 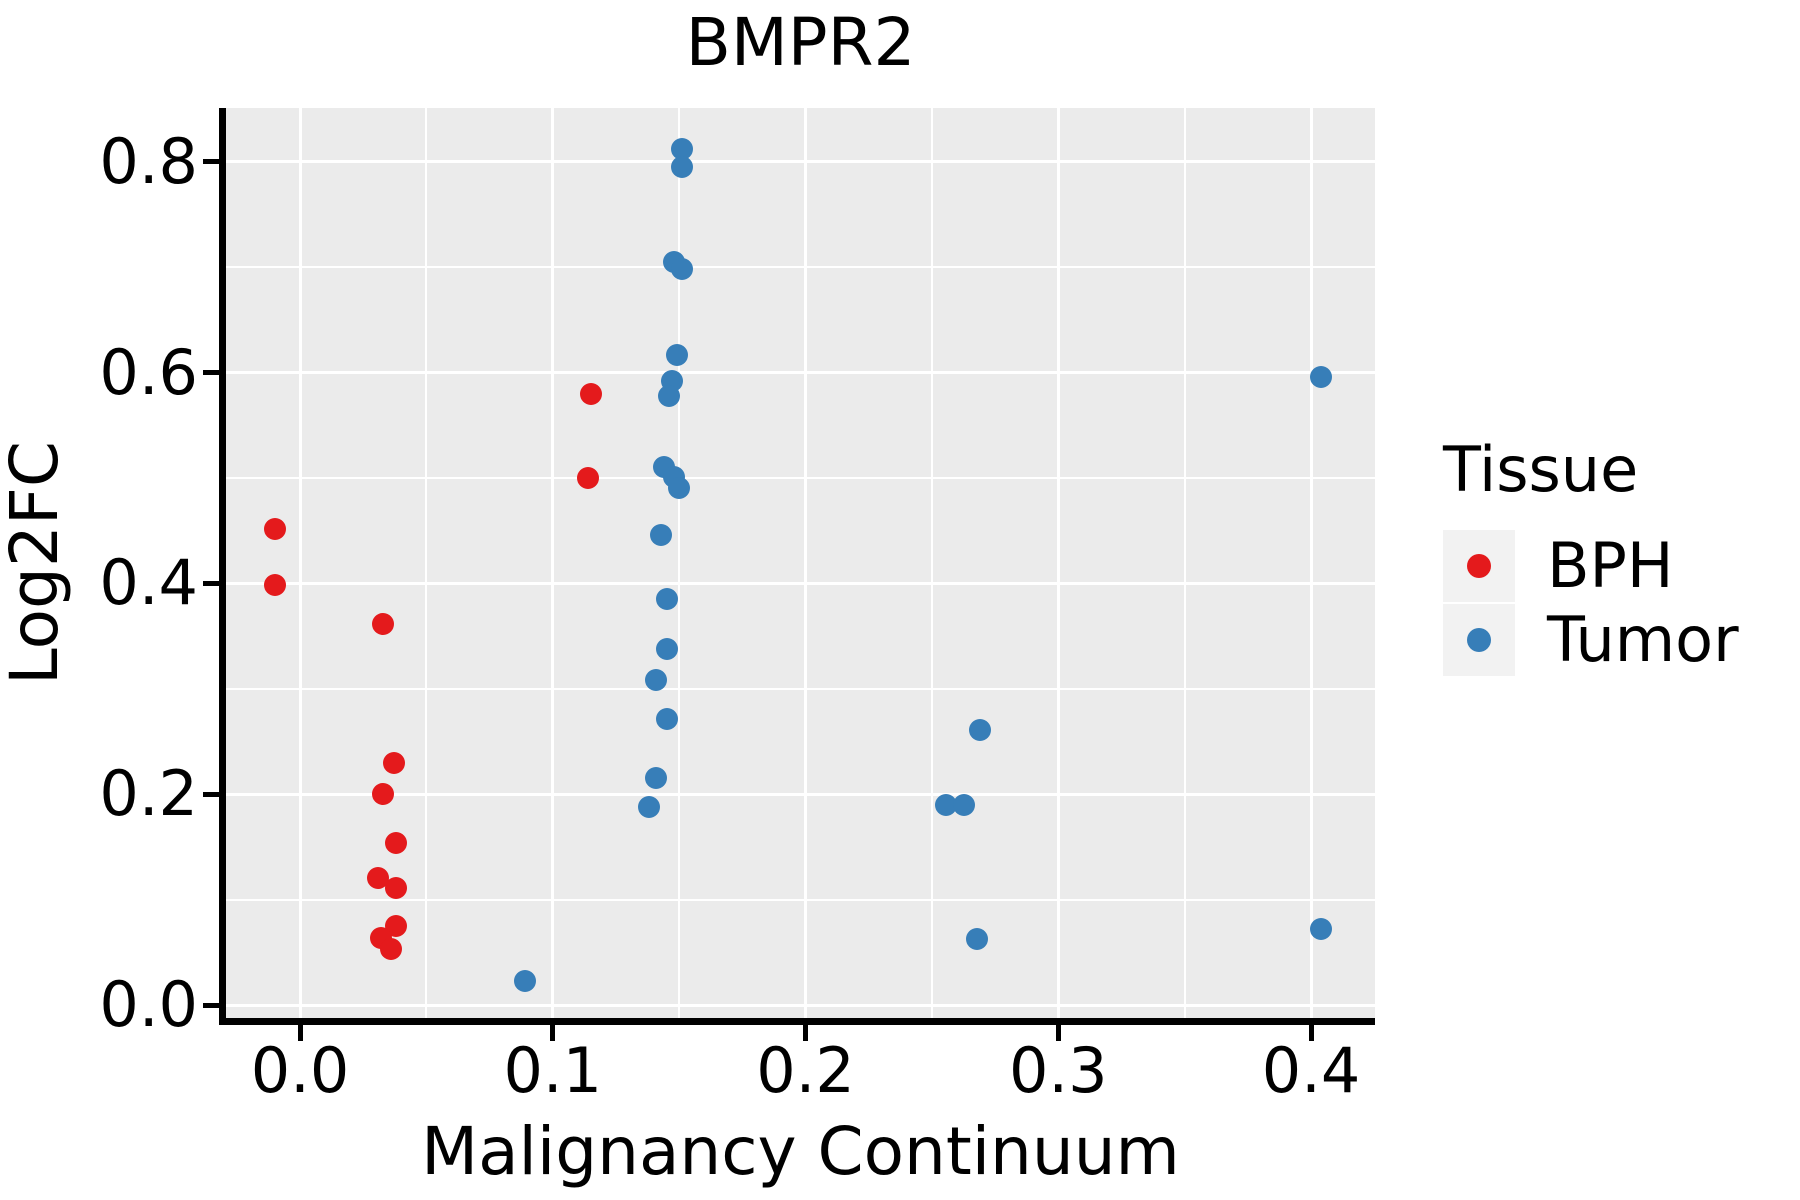 I want to click on x-axis-line, so click(x=797, y=1021).